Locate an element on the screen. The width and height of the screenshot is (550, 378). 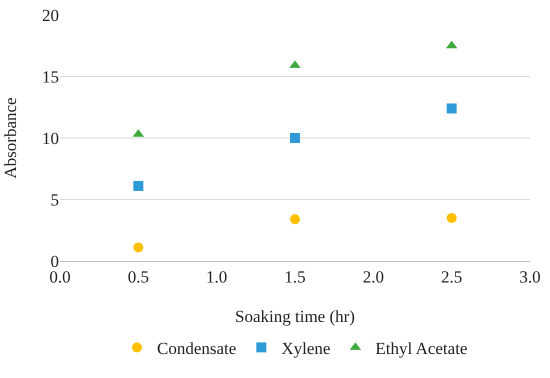
legend-label: Condensate is located at coordinates (196, 348).